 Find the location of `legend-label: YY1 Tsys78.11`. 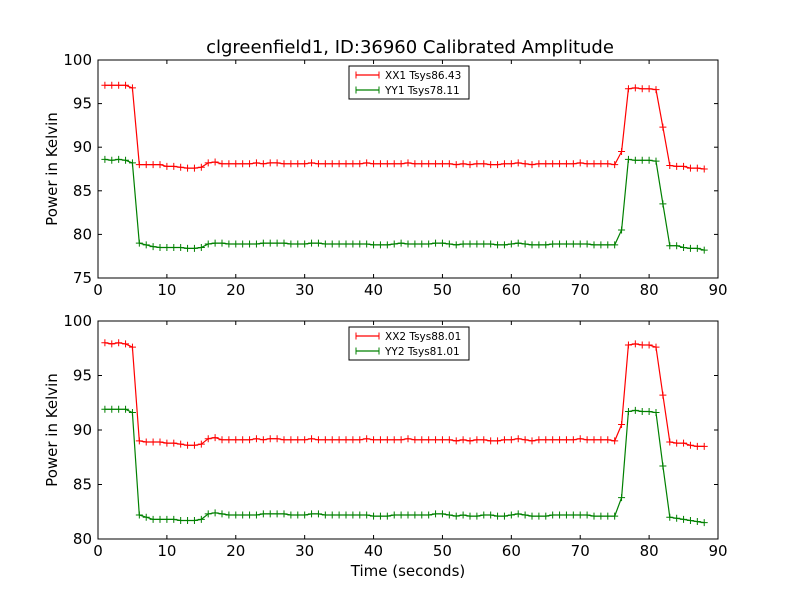

legend-label: YY1 Tsys78.11 is located at coordinates (422, 91).